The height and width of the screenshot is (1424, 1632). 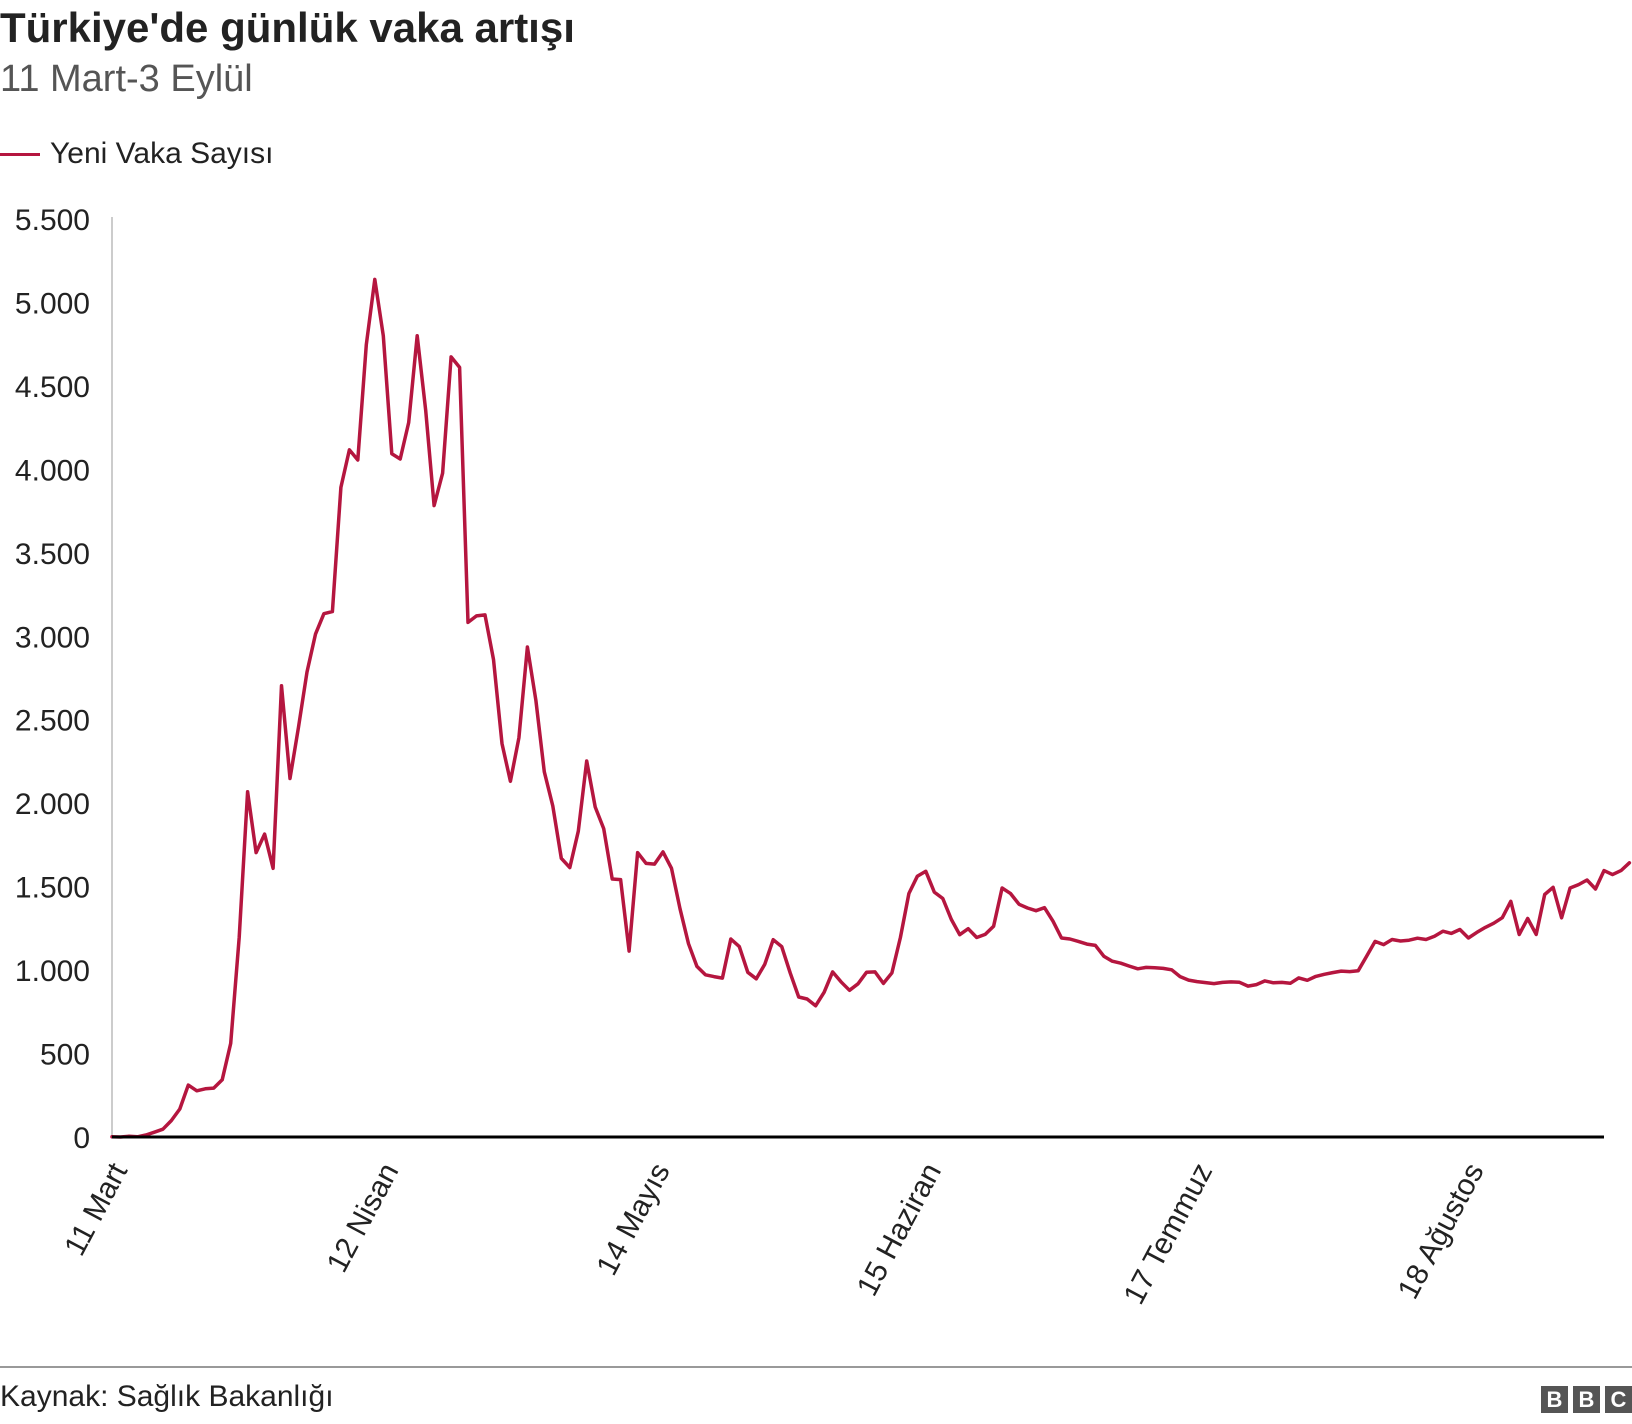 What do you see at coordinates (899, 1230) in the screenshot?
I see `x-tick-label: 15 Haziran` at bounding box center [899, 1230].